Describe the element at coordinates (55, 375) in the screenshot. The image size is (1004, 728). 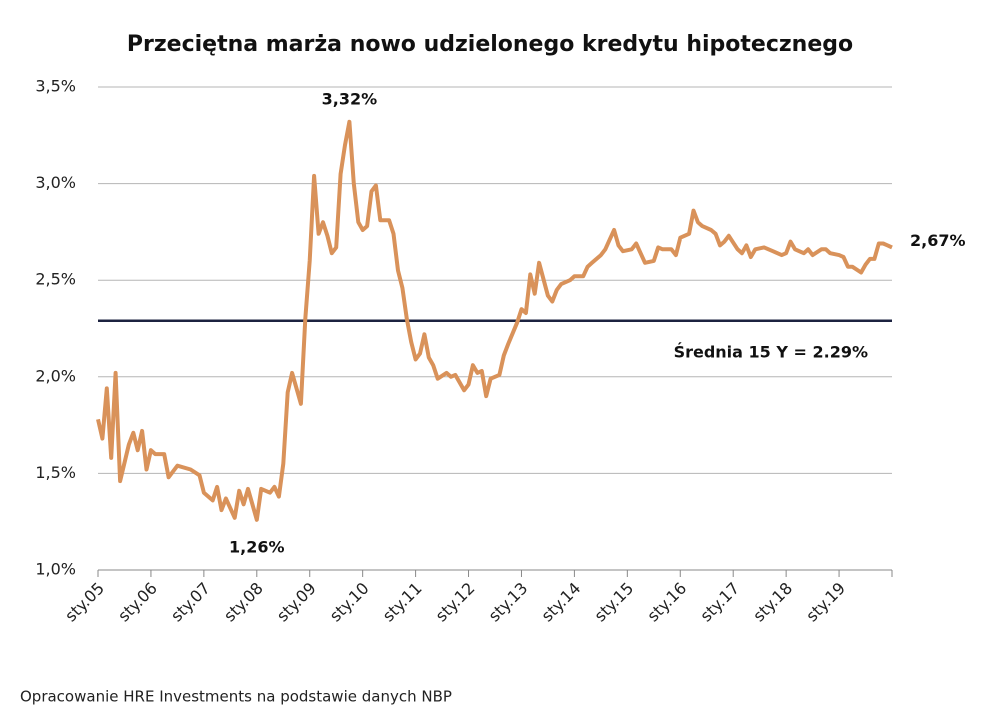
I see `y-tick-label: 2,0%` at that location.